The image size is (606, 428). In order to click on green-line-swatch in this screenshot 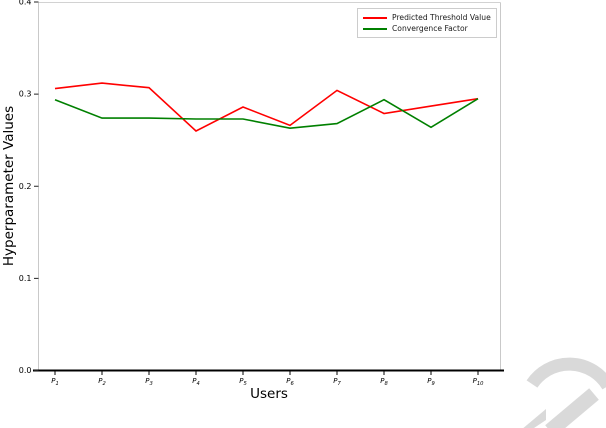, I will do `click(375, 28)`.